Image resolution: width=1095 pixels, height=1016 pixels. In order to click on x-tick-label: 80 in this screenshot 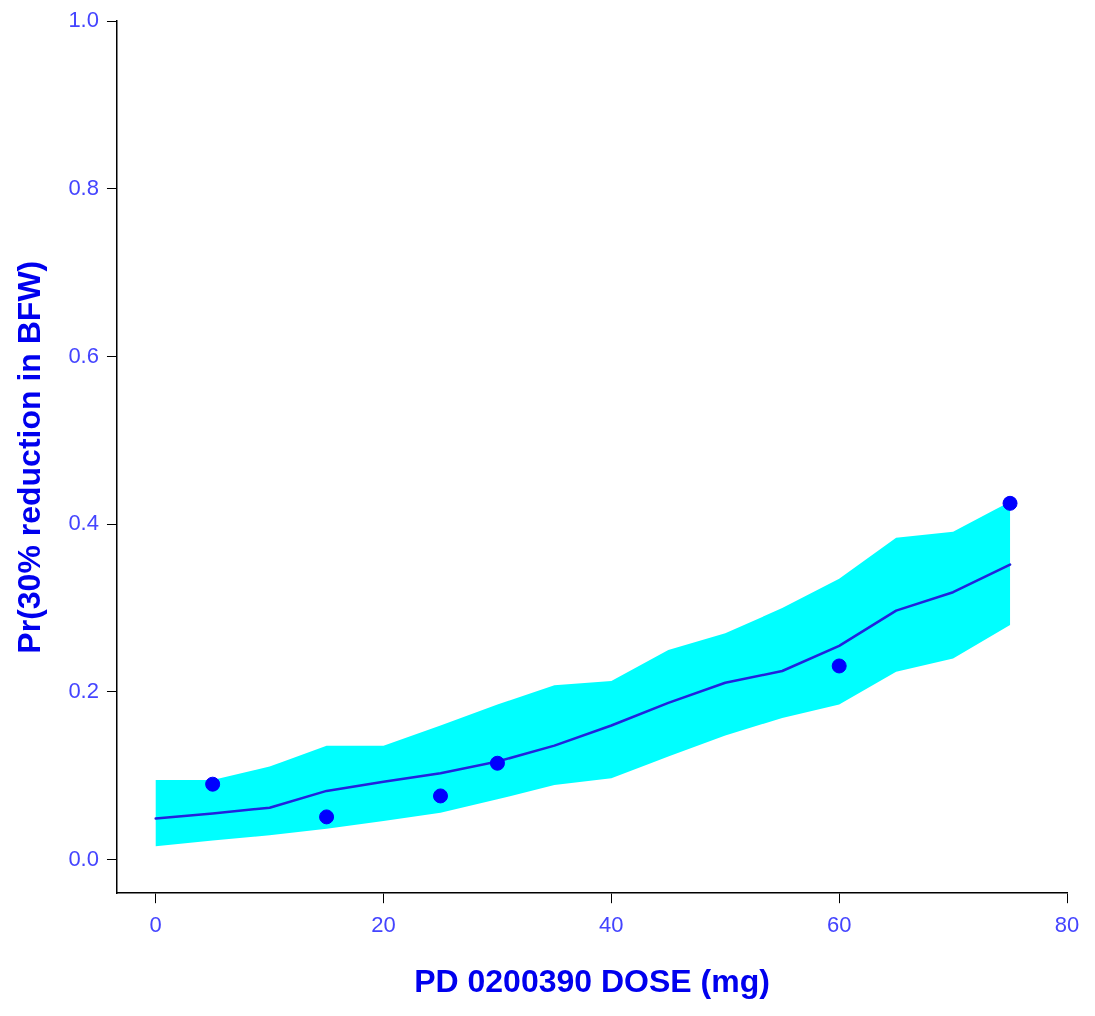, I will do `click(1067, 925)`.